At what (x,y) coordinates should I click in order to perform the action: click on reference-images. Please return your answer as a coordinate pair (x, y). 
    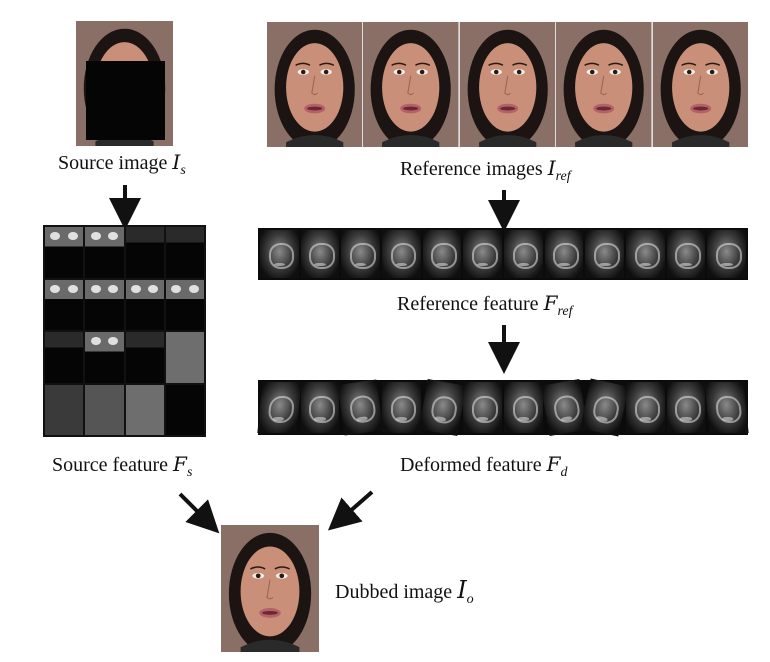
    Looking at the image, I should click on (507, 84).